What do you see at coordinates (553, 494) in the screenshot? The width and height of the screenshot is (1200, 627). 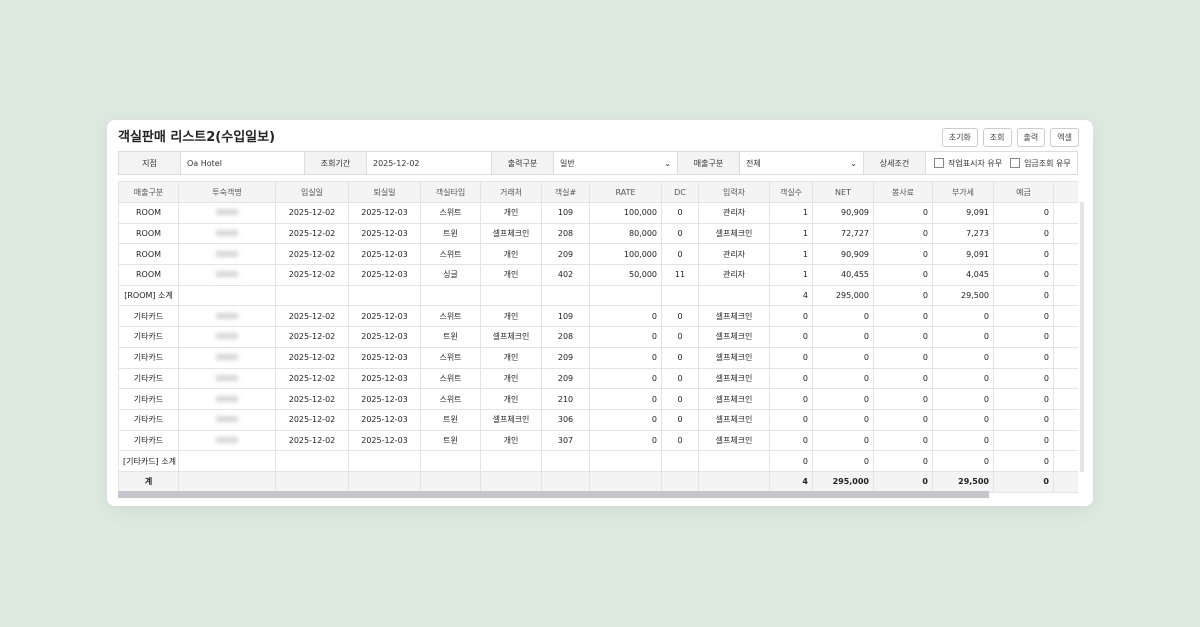 I see `horizontal-scrollbar` at bounding box center [553, 494].